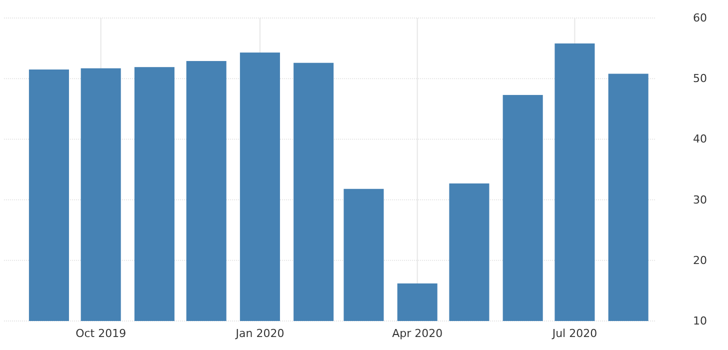 The image size is (728, 350). I want to click on y-tick-label: 50, so click(700, 79).